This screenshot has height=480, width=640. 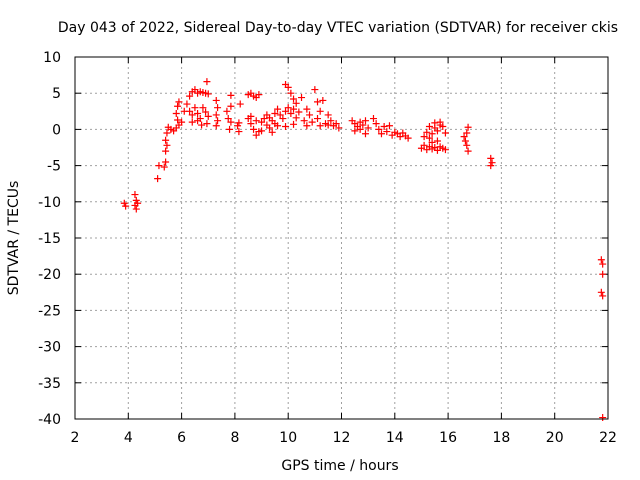 I want to click on x-tick-label: 4, so click(x=128, y=438).